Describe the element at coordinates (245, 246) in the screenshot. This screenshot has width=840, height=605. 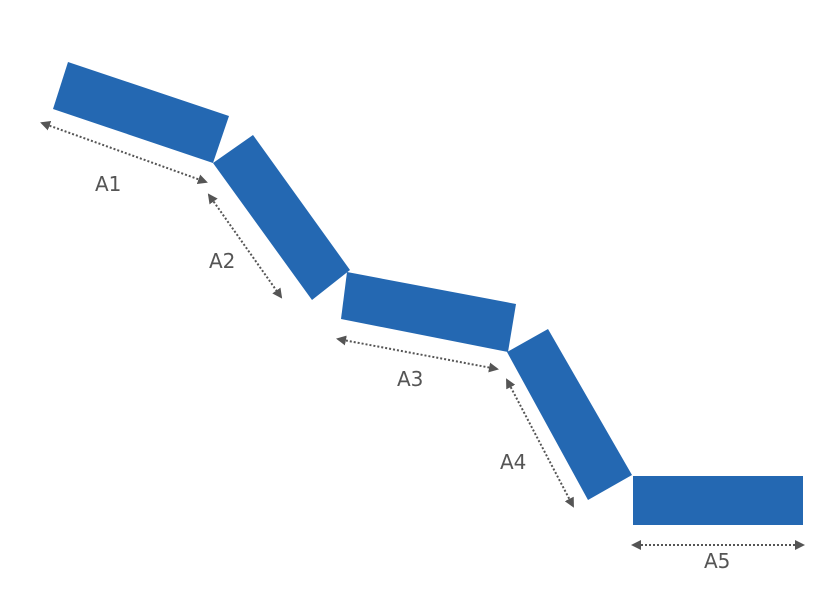
I see `dimension-a2` at that location.